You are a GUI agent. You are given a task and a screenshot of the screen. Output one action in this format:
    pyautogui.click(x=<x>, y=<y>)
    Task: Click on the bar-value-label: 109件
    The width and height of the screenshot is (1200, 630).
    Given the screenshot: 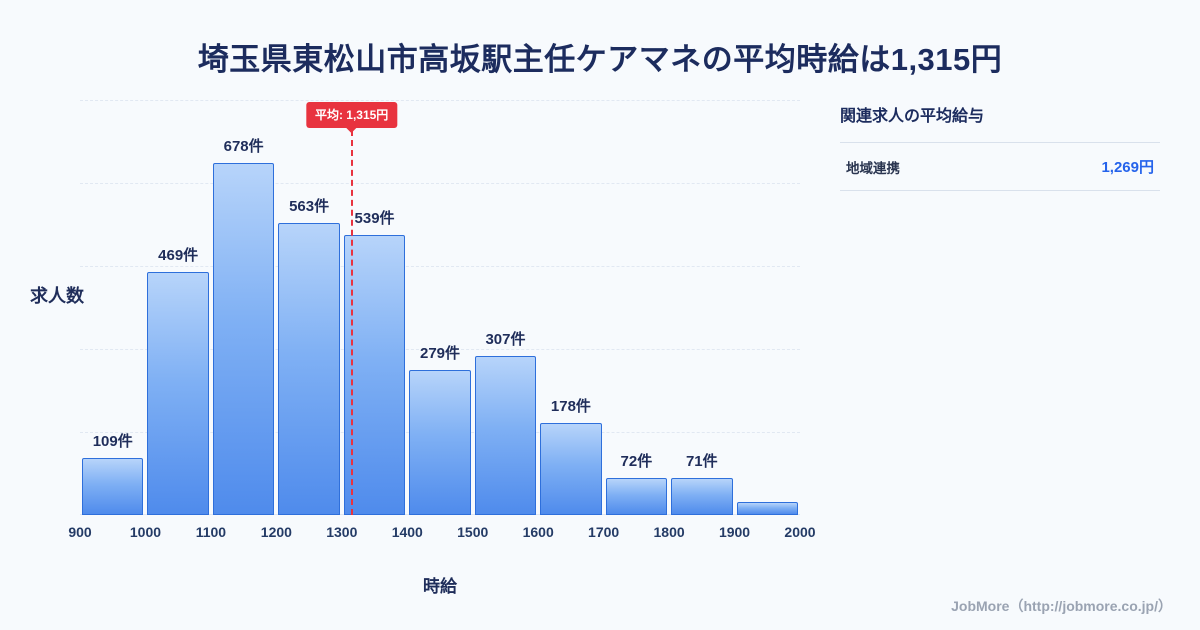 What is the action you would take?
    pyautogui.click(x=112, y=442)
    